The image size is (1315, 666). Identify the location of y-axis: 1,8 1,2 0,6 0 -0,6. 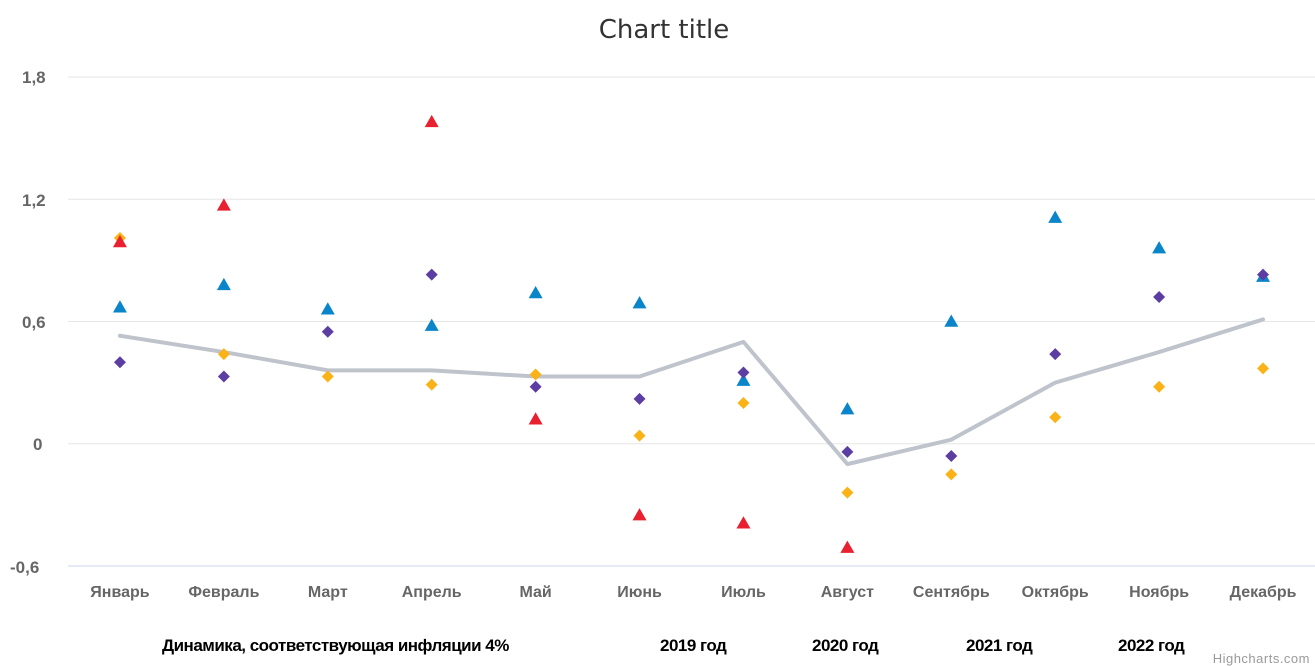
(28, 322).